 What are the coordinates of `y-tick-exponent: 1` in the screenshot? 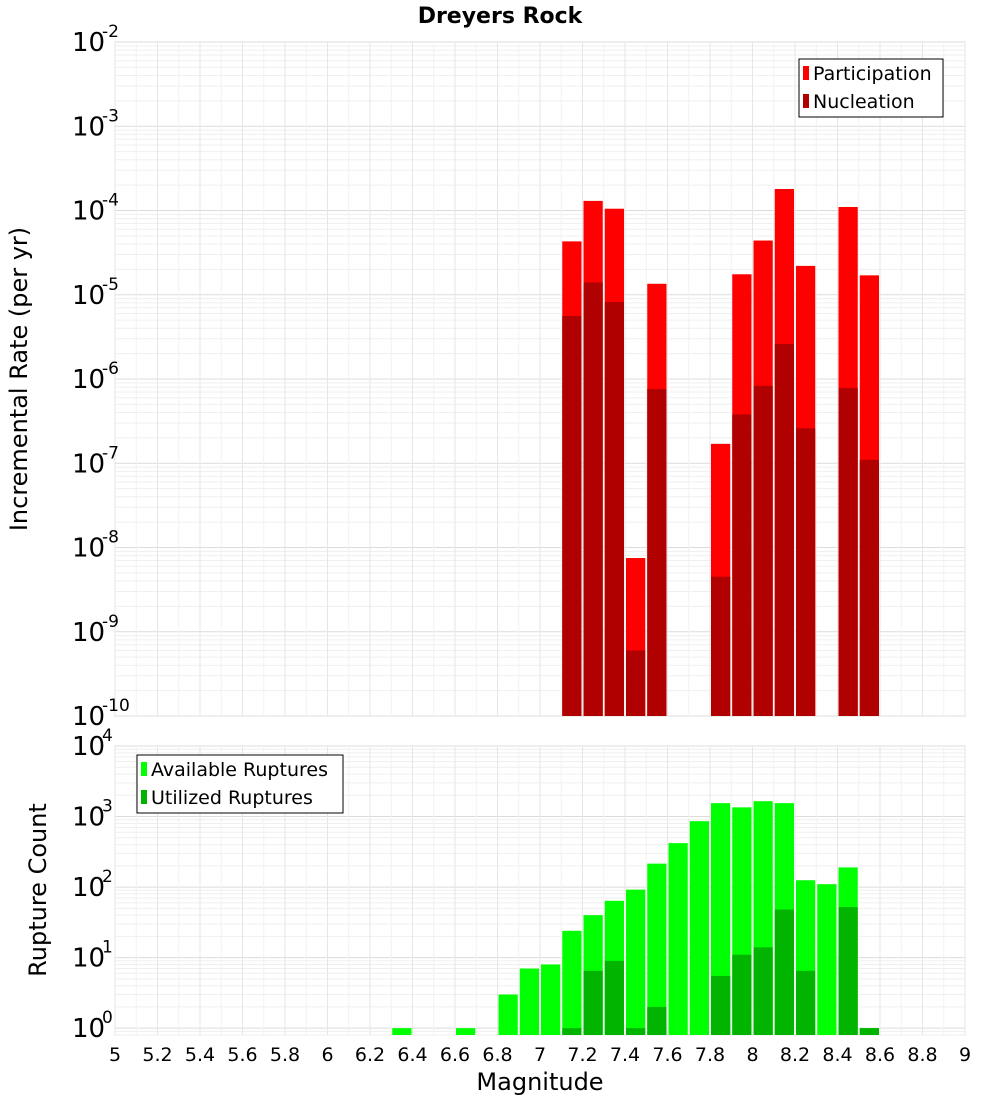 It's located at (107, 948).